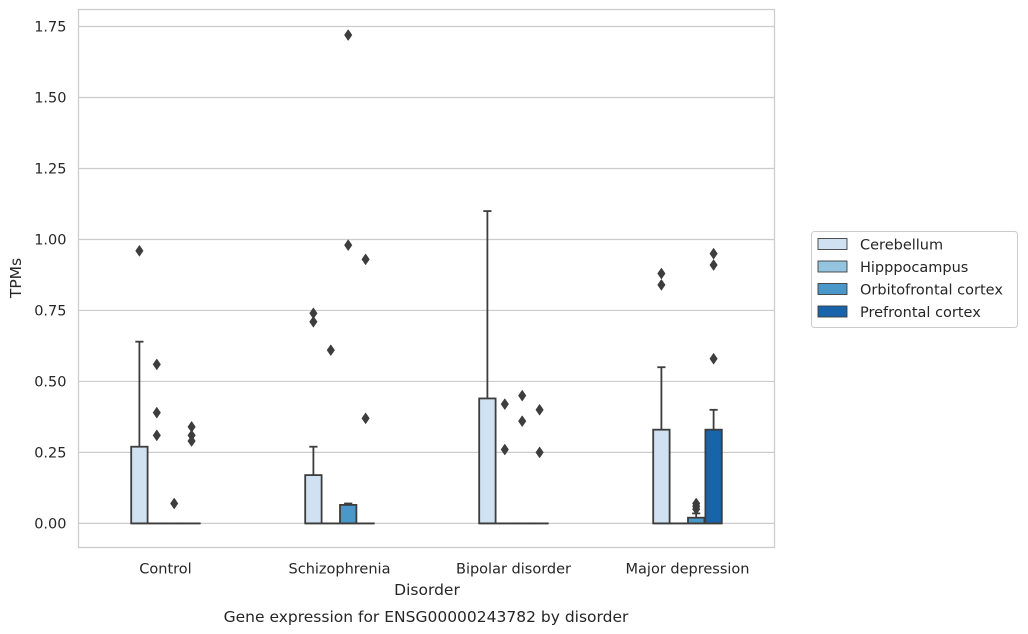  I want to click on legend-label: Cerebellum, so click(901, 246).